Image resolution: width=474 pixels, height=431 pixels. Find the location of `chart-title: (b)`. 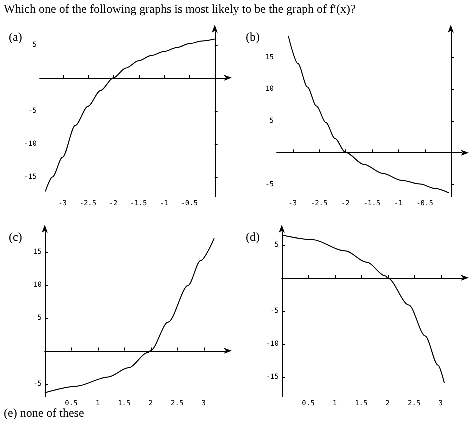

chart-title: (b) is located at coordinates (253, 37).